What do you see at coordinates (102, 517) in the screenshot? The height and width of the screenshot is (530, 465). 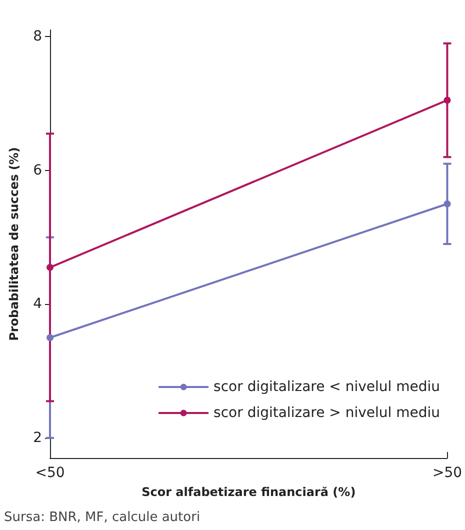 I see `text: Sursa: BNR, MF, calcule autori` at bounding box center [102, 517].